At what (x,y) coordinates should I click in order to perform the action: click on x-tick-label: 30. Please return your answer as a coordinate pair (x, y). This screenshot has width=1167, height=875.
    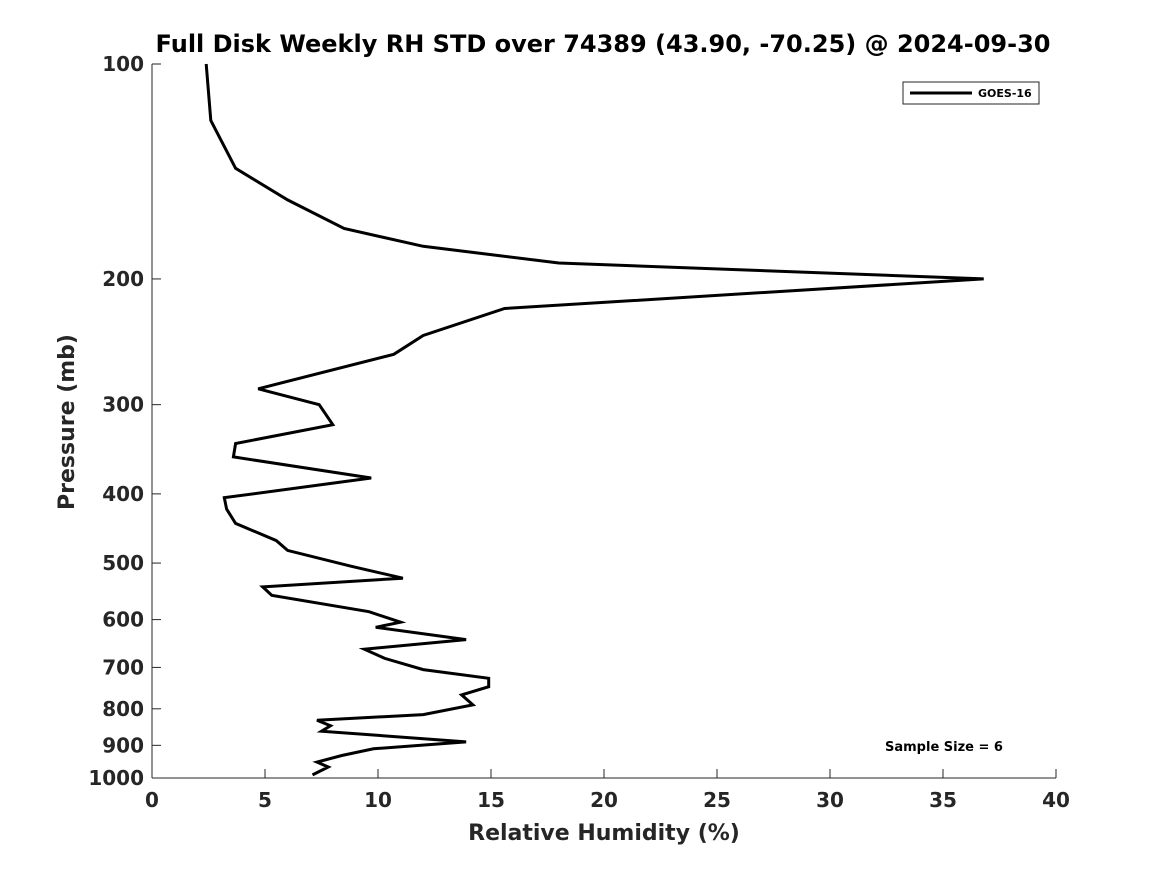
    Looking at the image, I should click on (830, 800).